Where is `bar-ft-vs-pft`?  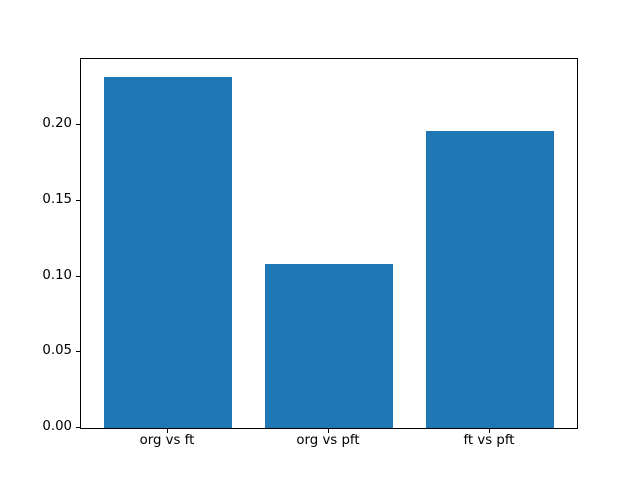
bar-ft-vs-pft is located at coordinates (490, 279).